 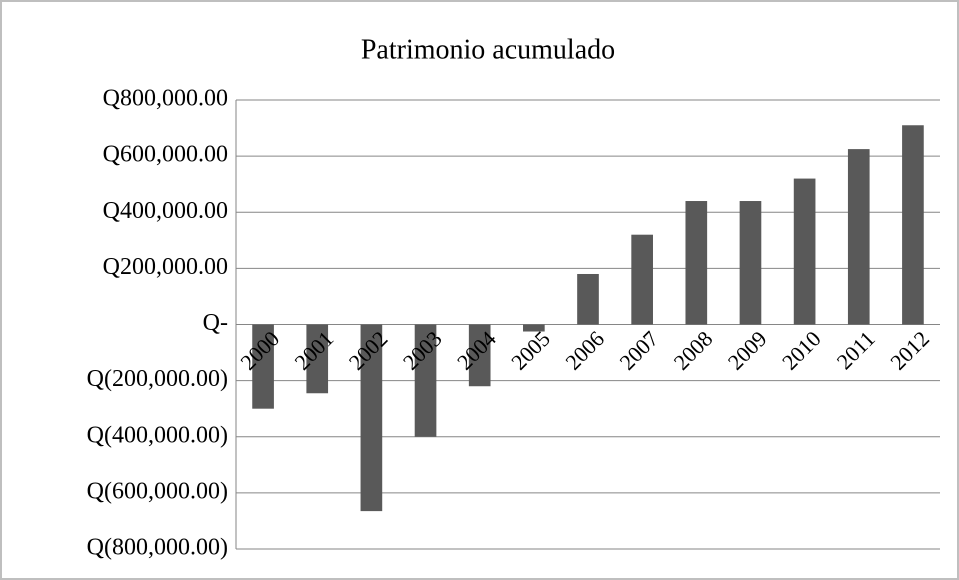 What do you see at coordinates (165, 99) in the screenshot?
I see `y-tick-label: Q800,000.00` at bounding box center [165, 99].